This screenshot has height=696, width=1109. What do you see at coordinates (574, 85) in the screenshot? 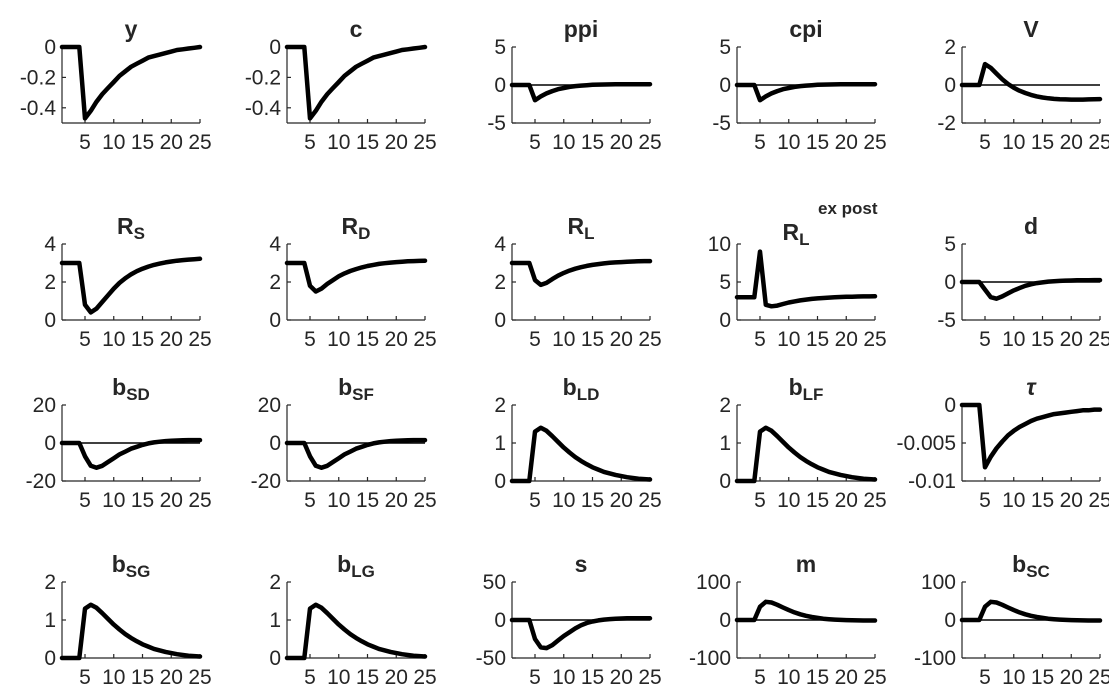
I see `panel-3: 5 0 -5 5 10 15 20 25 ppi` at bounding box center [574, 85].